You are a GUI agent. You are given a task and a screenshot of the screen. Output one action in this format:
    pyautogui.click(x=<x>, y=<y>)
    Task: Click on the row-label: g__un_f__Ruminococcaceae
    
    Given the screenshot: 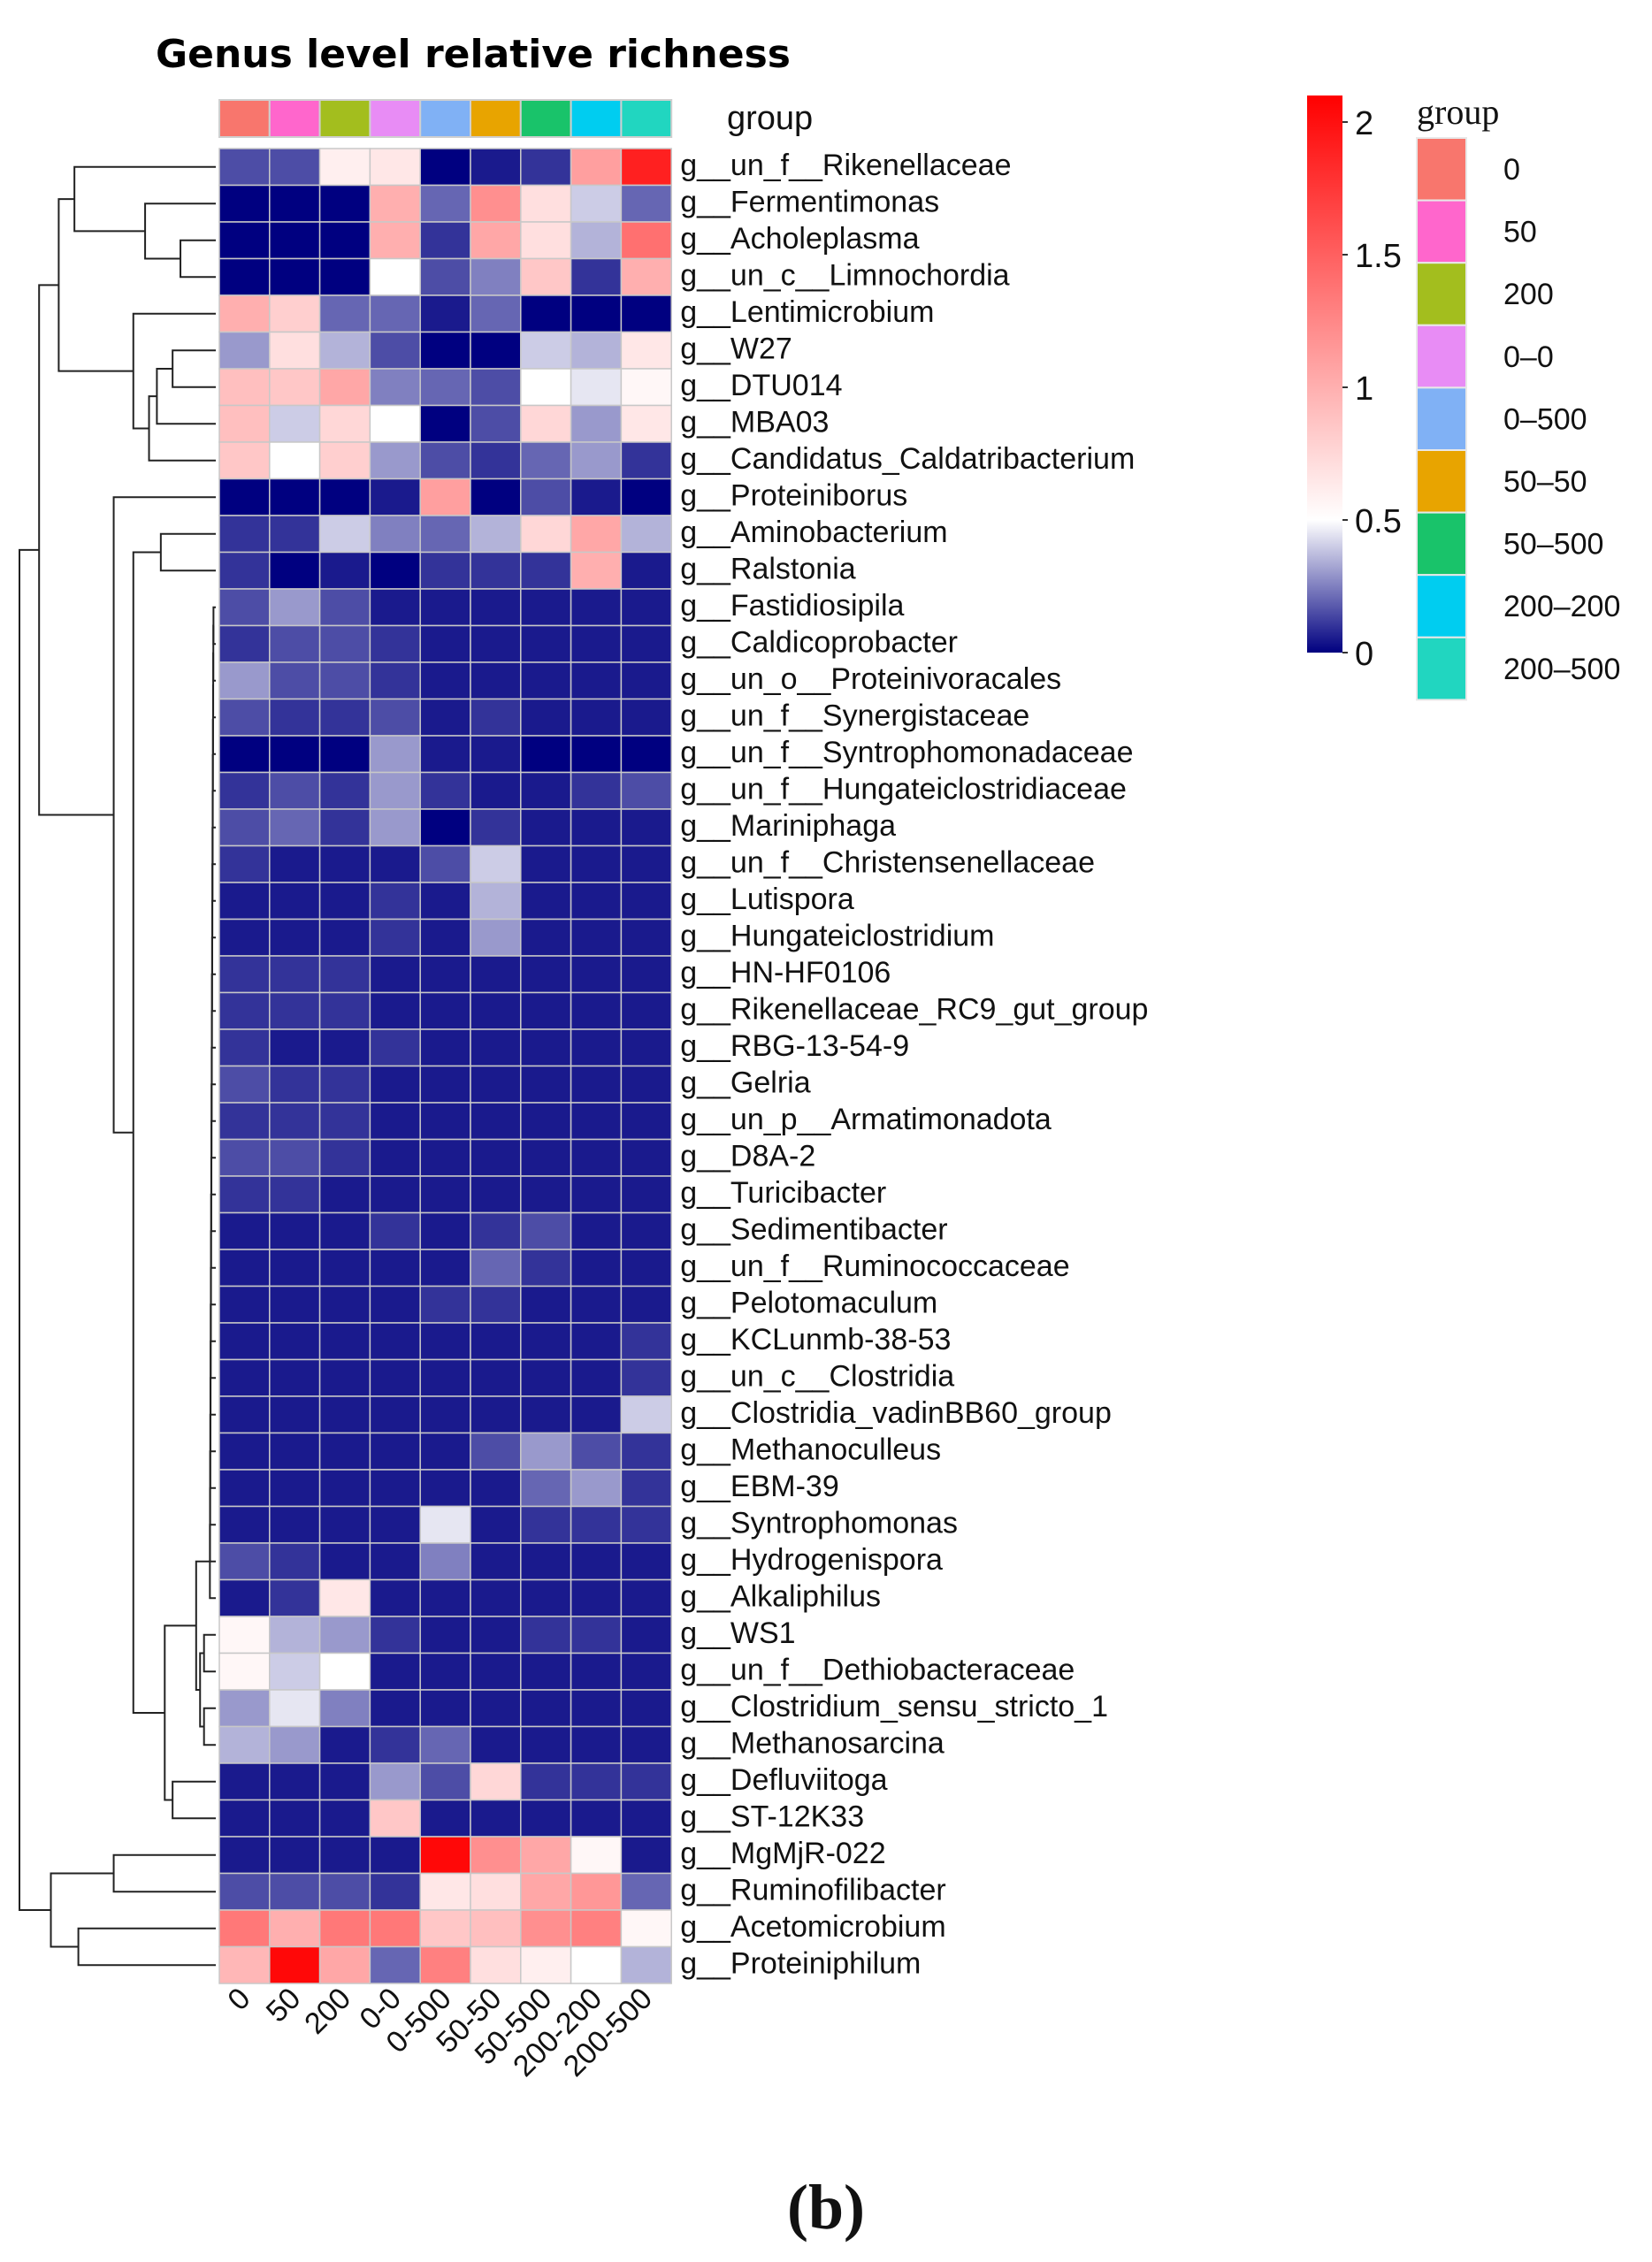 What is the action you would take?
    pyautogui.click(x=874, y=1266)
    